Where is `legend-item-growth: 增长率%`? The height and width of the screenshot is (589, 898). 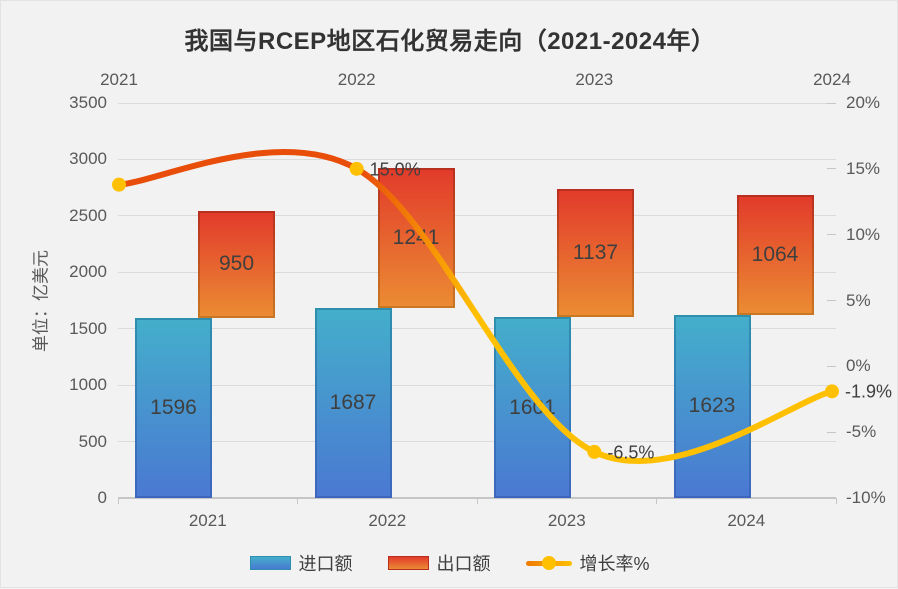
legend-item-growth: 增长率% is located at coordinates (588, 563).